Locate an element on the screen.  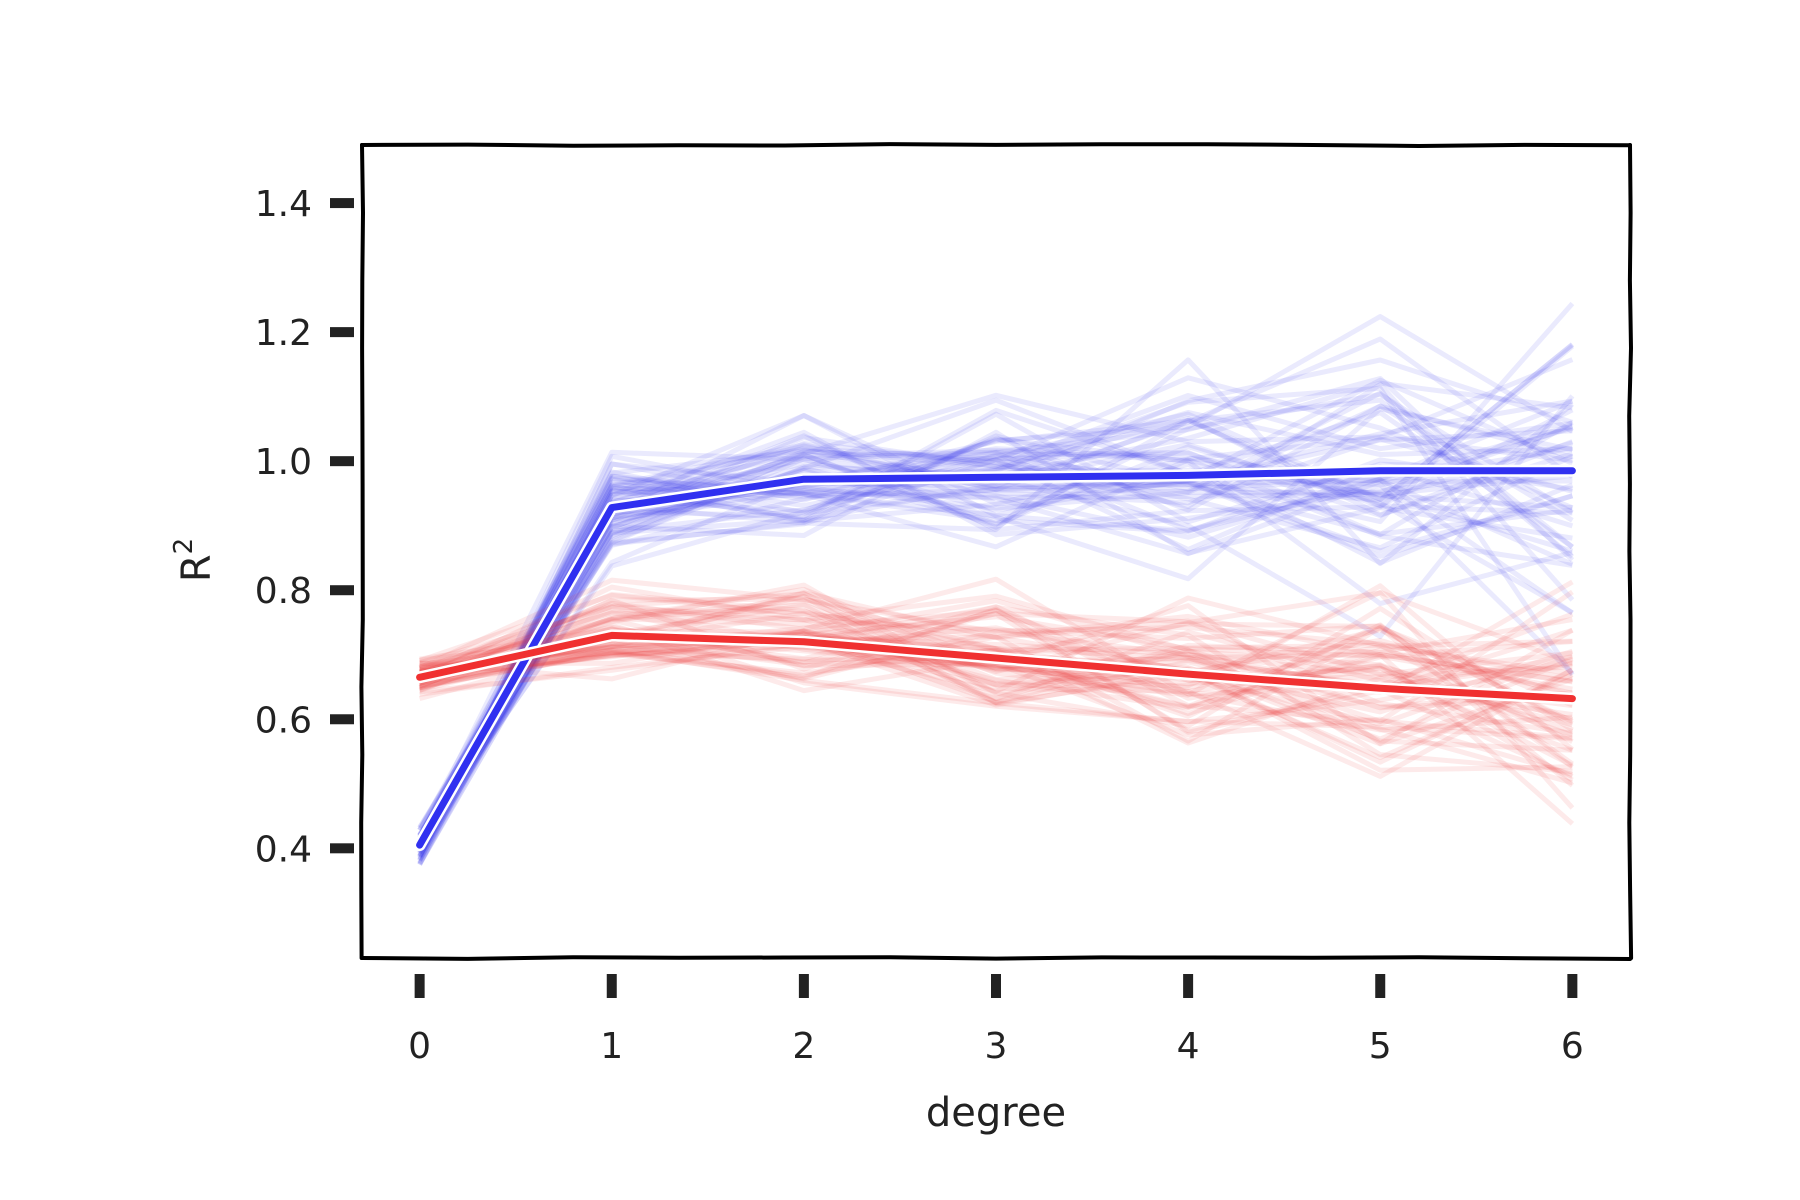
y-axis-label-superscript: 2 is located at coordinates (184, 546).